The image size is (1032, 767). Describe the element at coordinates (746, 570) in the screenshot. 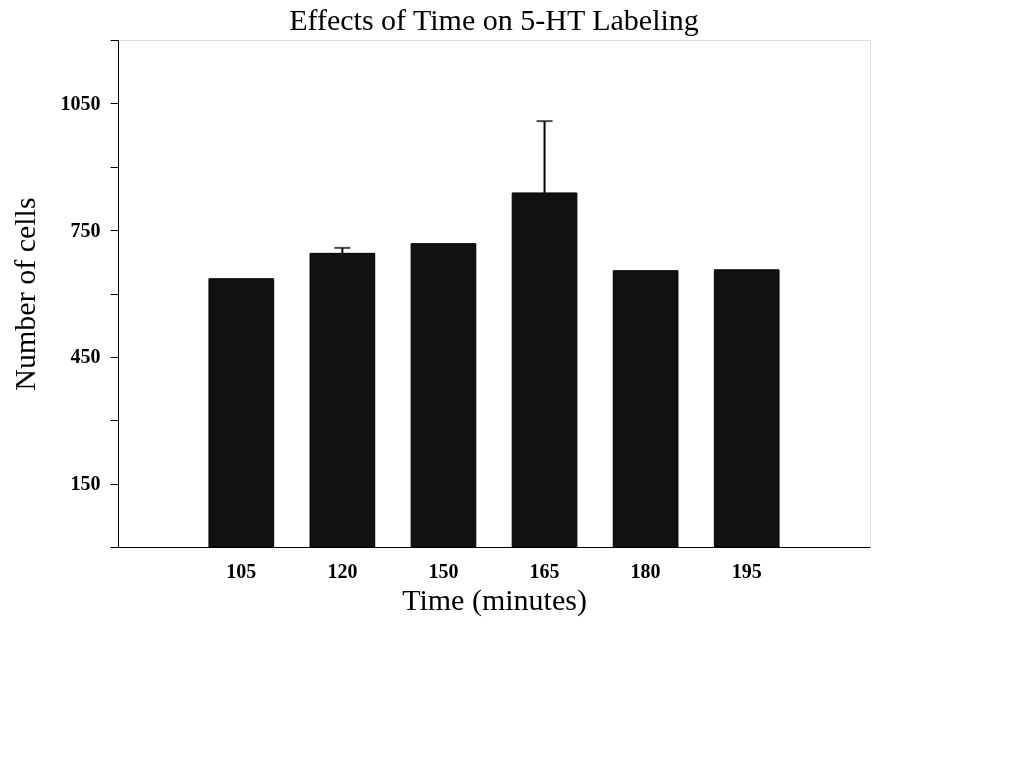

I see `x-tick-label: 195` at that location.